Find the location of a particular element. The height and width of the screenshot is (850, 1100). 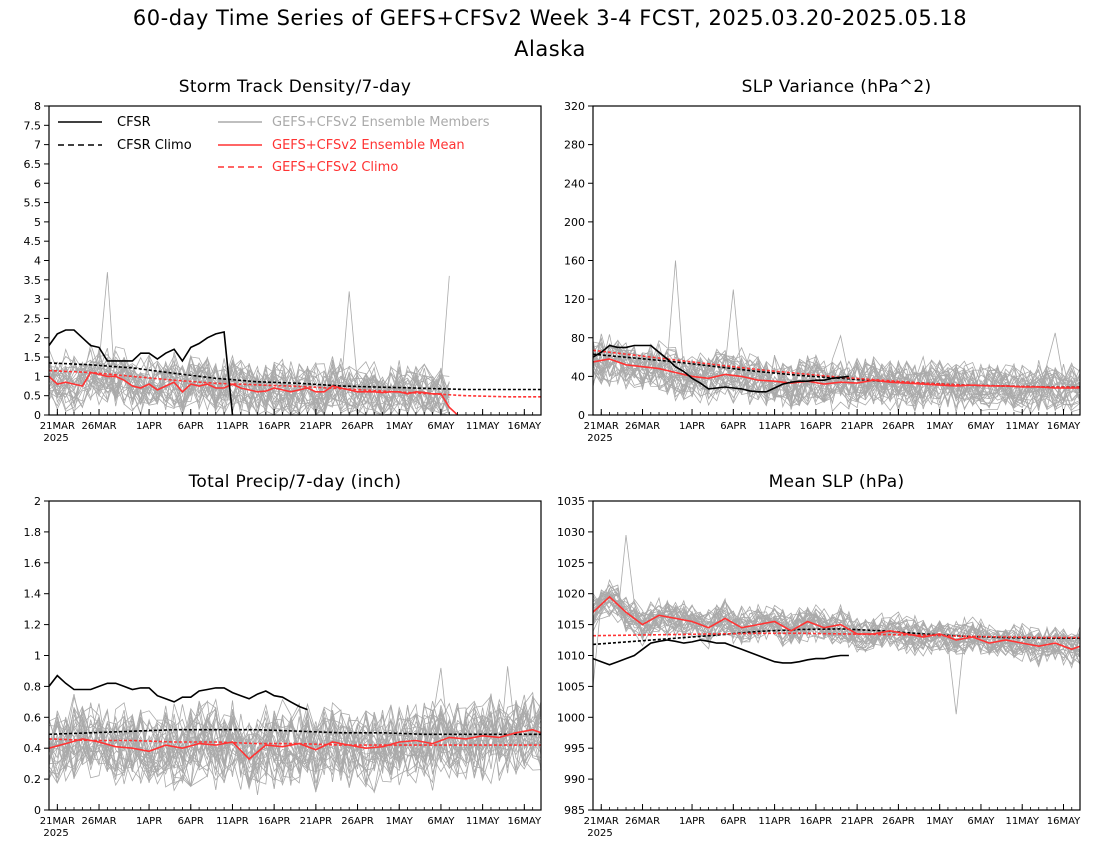

y-tick-label: 4 is located at coordinates (37, 261).